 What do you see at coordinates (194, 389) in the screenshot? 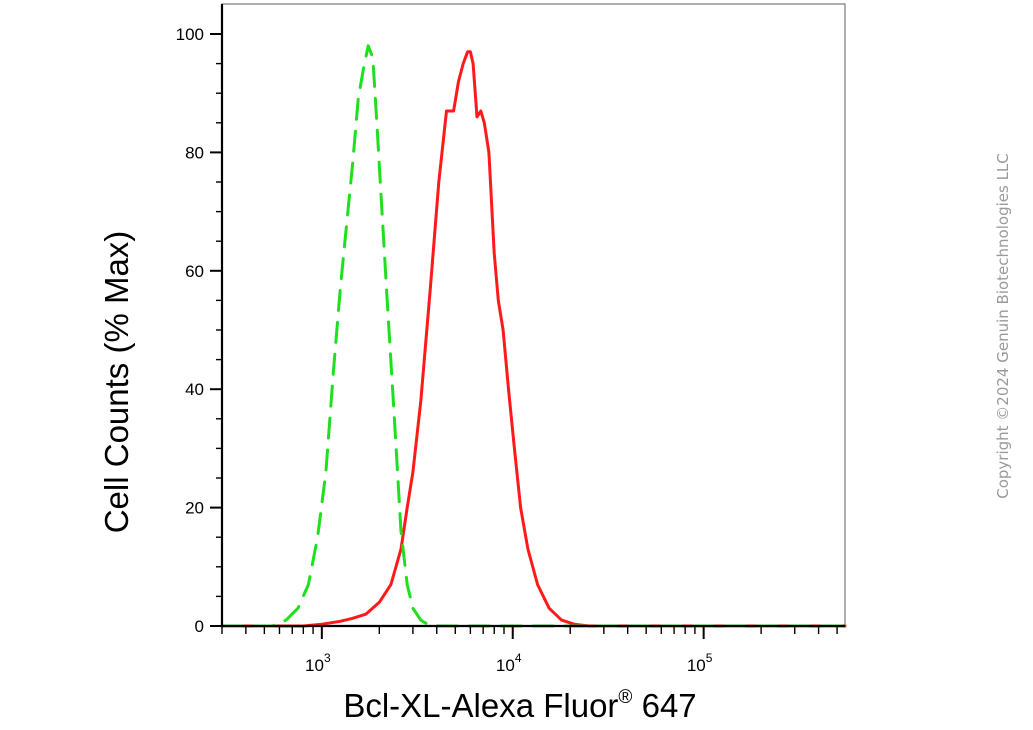
I see `y-tick-label: 40` at bounding box center [194, 389].